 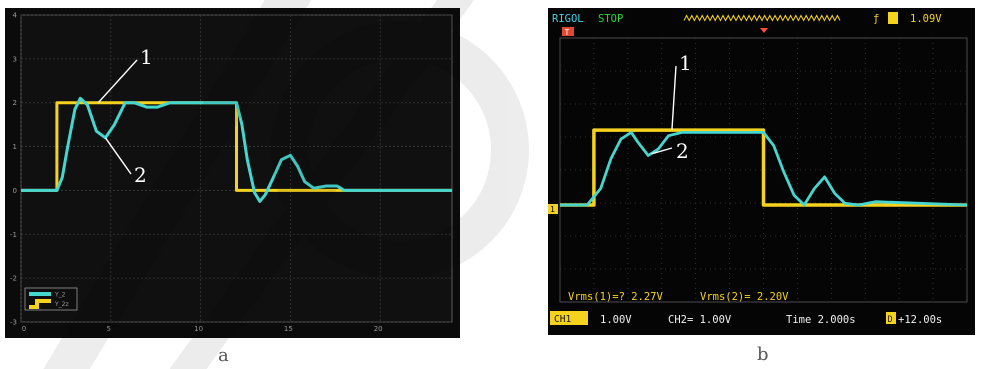 I want to click on y-tick-label-a: -1, so click(x=13, y=235).